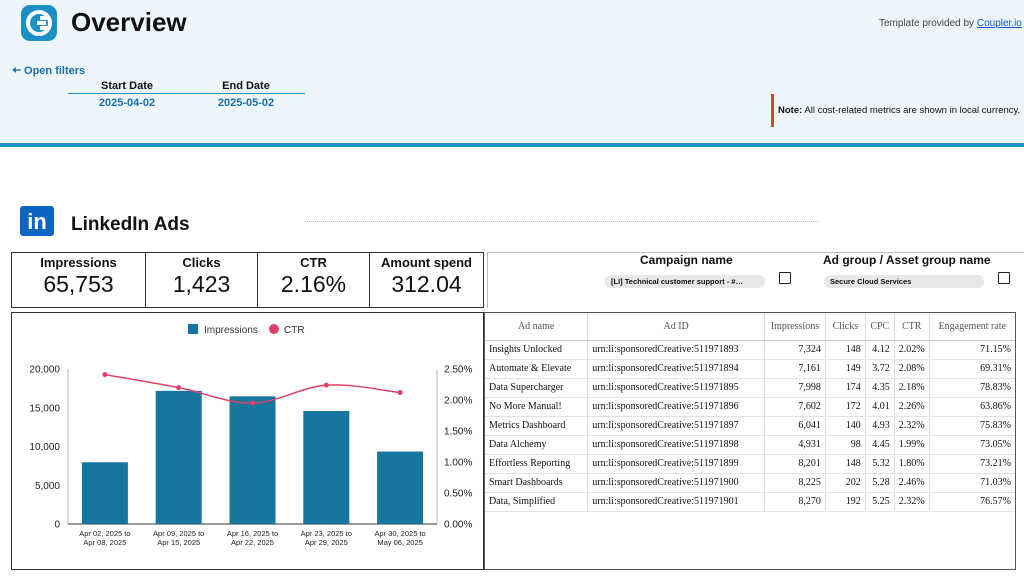 The height and width of the screenshot is (579, 1024). What do you see at coordinates (561, 221) in the screenshot?
I see `section-divider` at bounding box center [561, 221].